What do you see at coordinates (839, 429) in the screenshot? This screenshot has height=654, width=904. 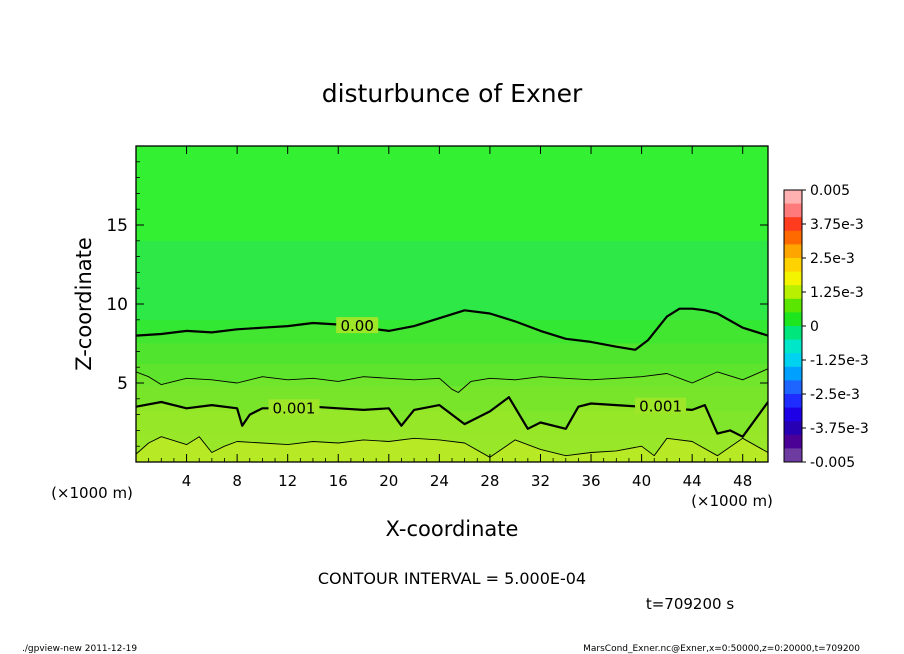 I see `colorbar-label-7: -3.75e-3` at bounding box center [839, 429].